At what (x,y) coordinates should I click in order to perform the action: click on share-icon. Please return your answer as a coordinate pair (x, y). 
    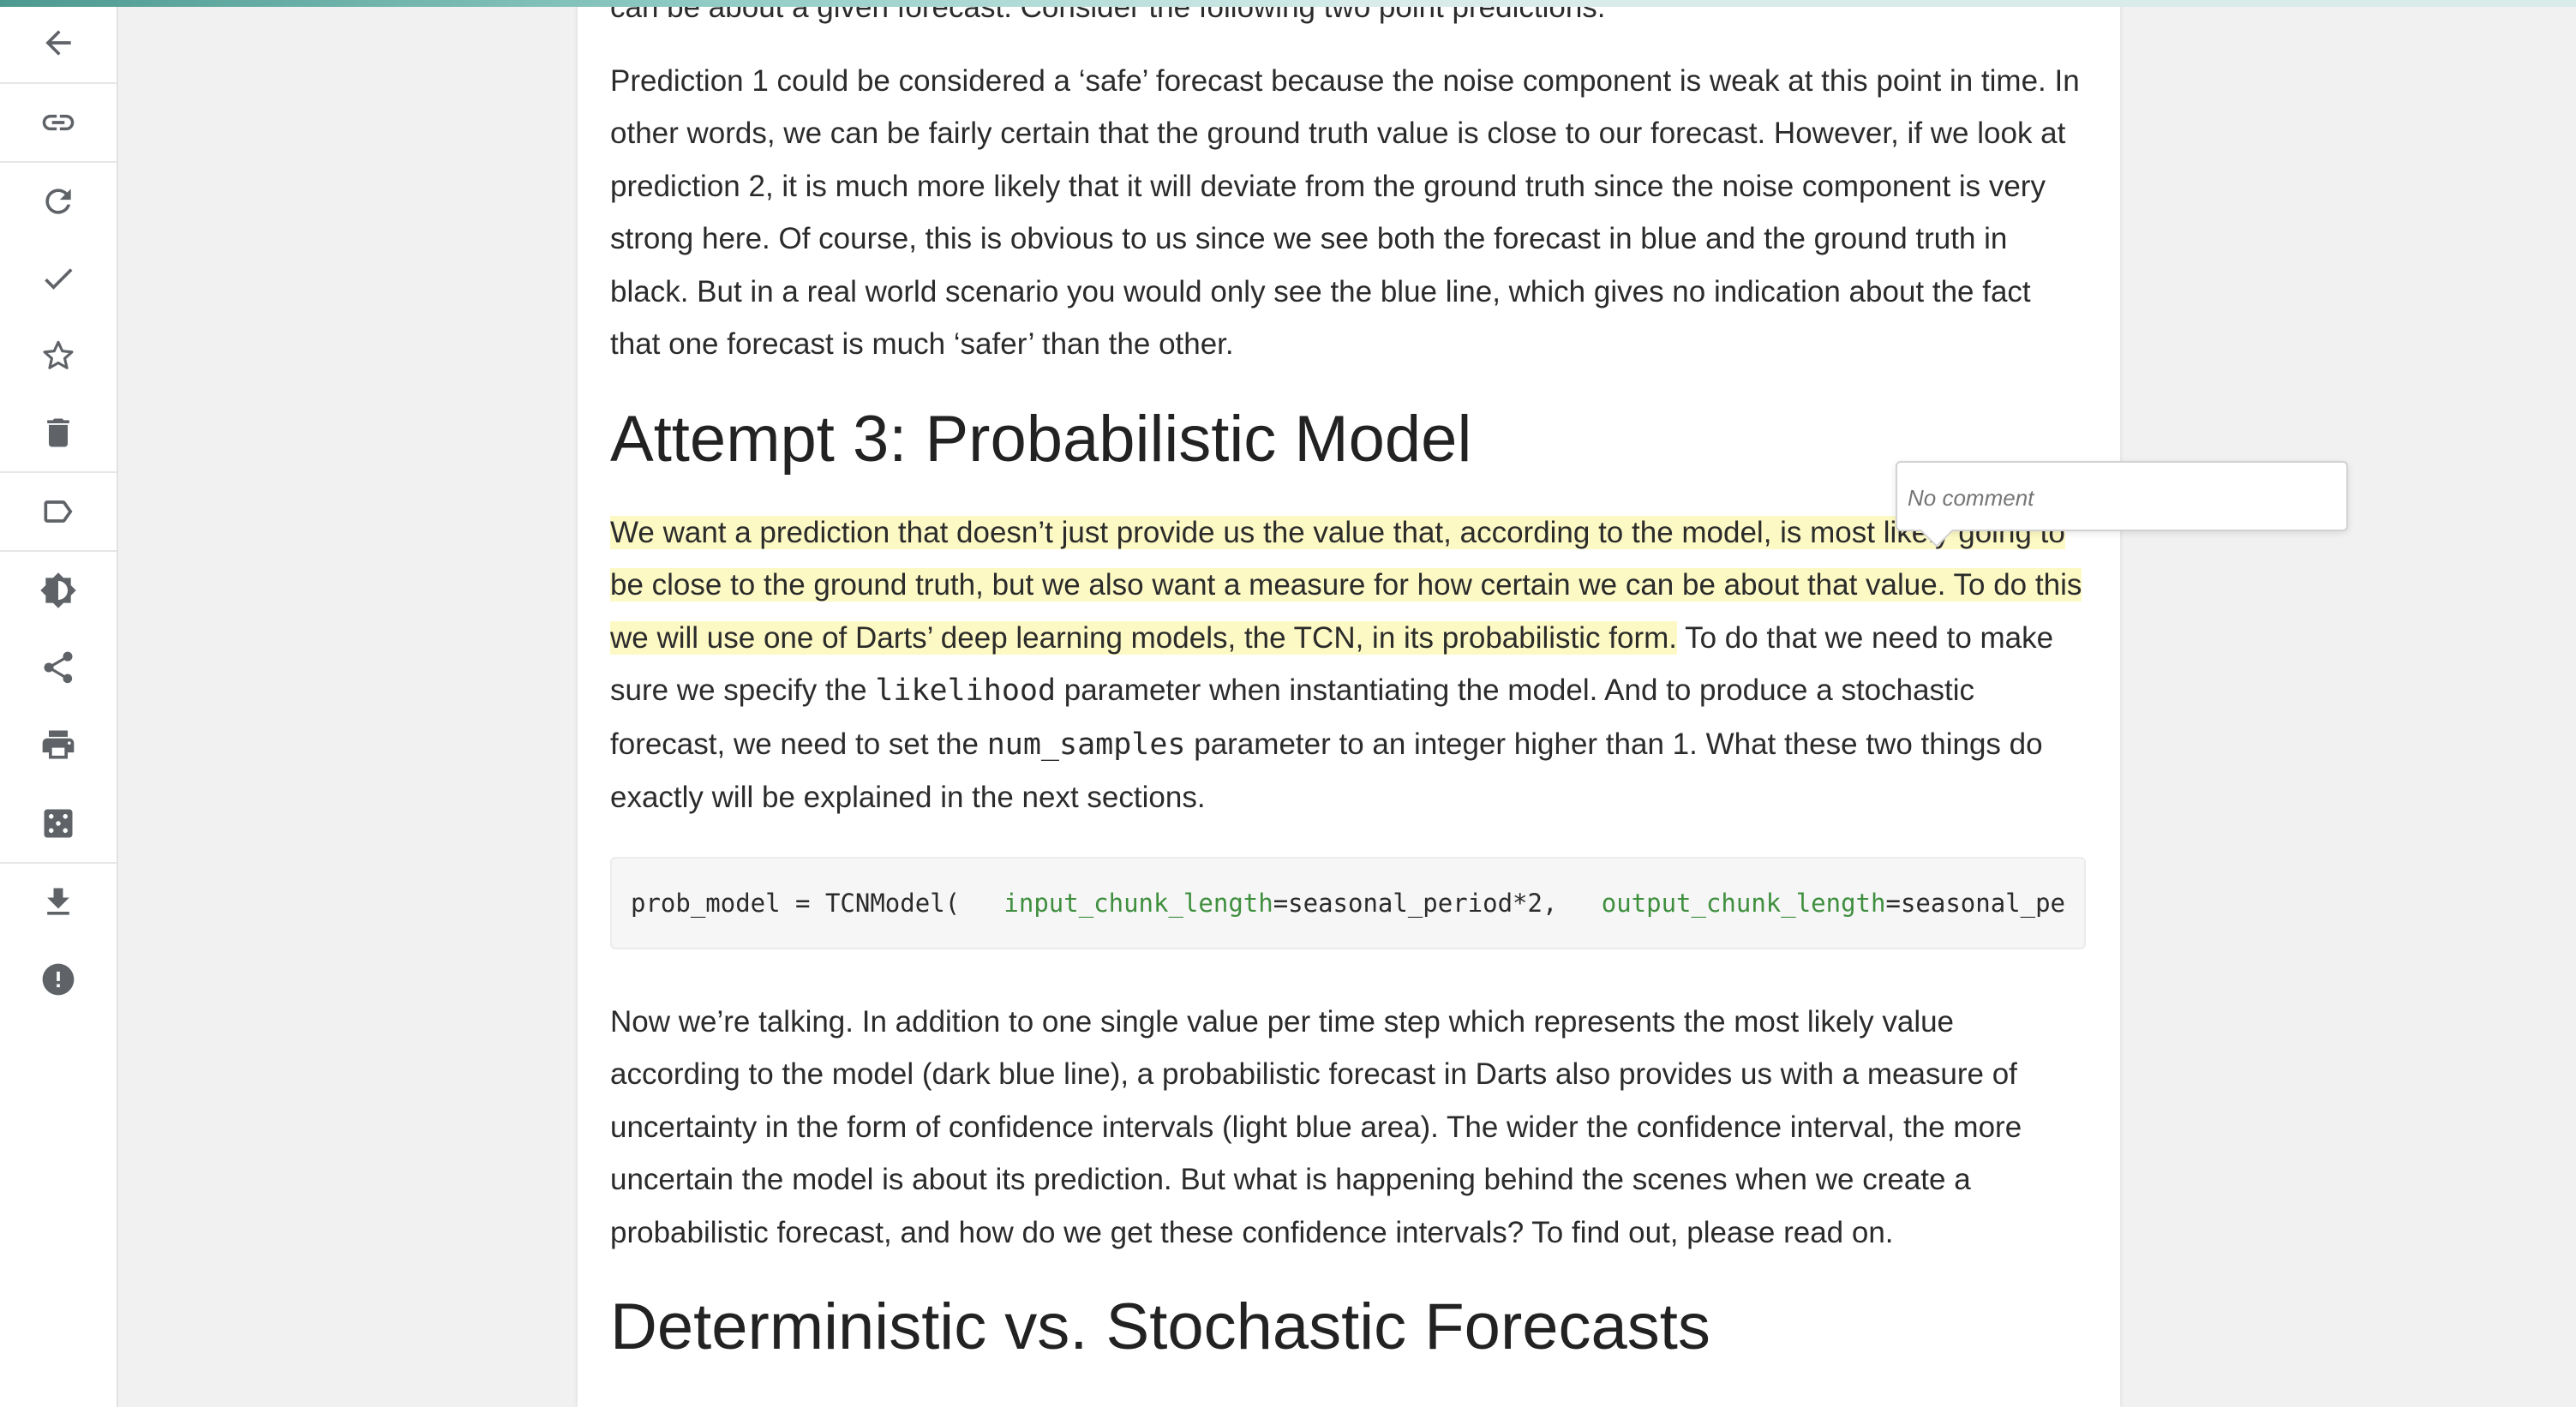
    Looking at the image, I should click on (58, 667).